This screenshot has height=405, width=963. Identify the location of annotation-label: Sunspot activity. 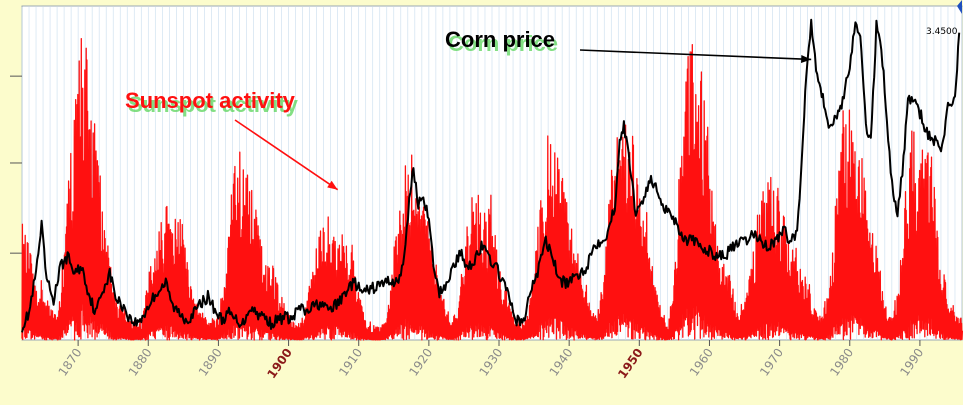
(210, 100).